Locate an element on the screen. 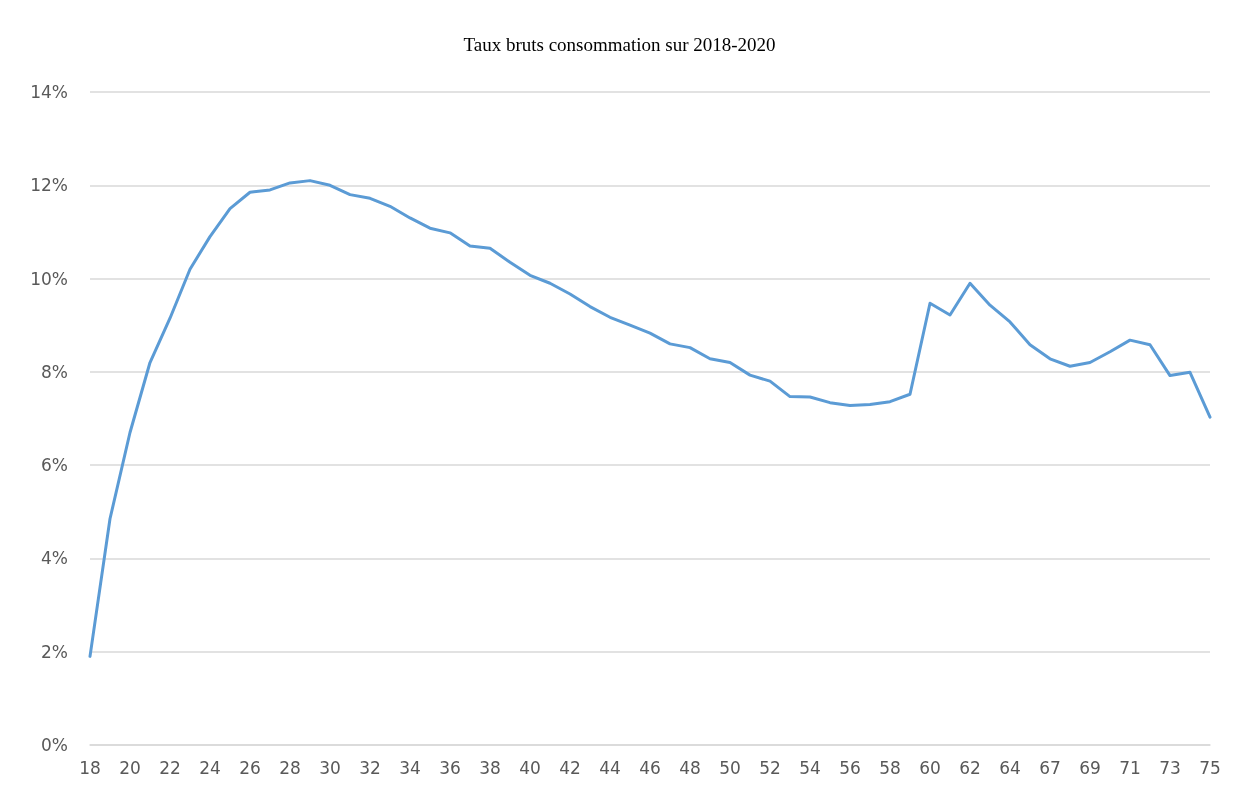 The width and height of the screenshot is (1239, 800). x-tick-label: 48 is located at coordinates (690, 767).